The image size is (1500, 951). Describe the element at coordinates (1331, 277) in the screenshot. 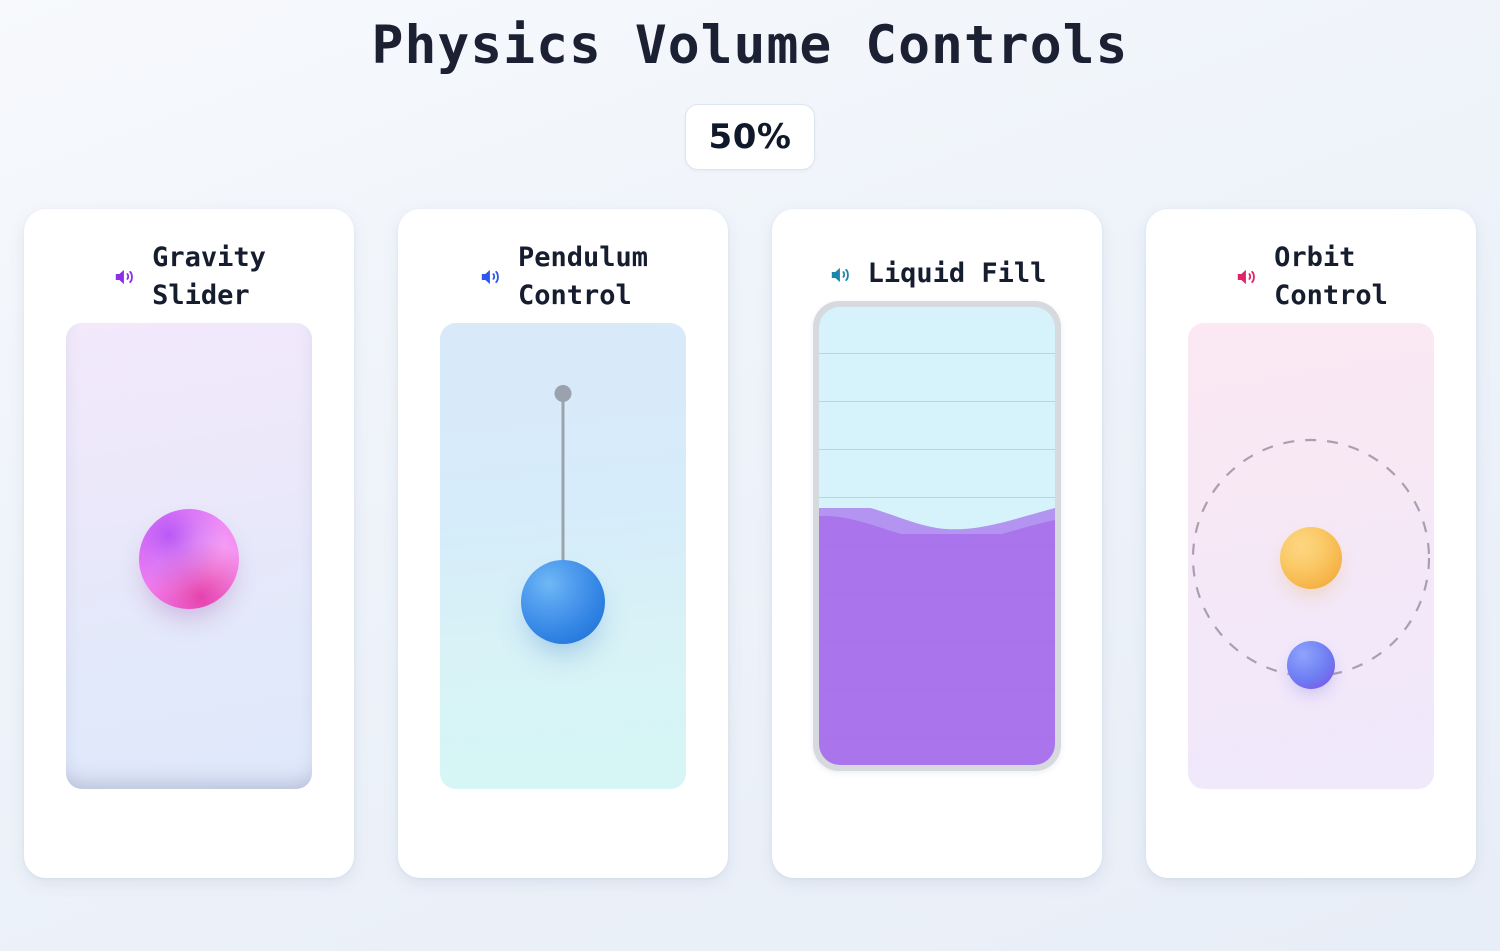

I see `card-title-orbit-control: Orbit Control` at that location.